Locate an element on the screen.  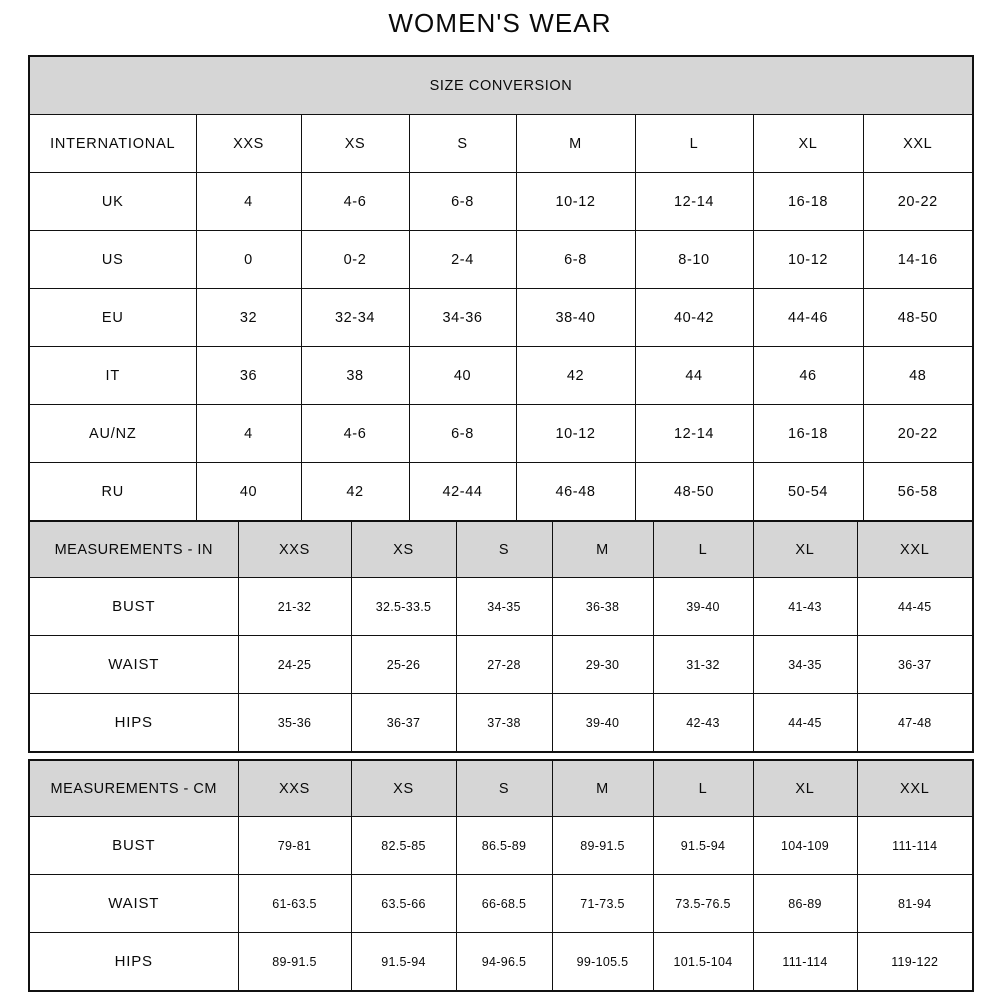
measurements-header-row: MEASUREMENTS - IN XXS XS S M L XL XXL is located at coordinates (501, 549).